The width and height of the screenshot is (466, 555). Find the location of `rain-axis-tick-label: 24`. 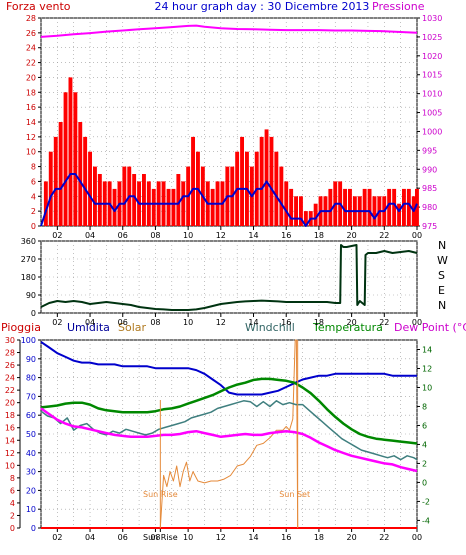

rain-axis-tick-label: 24 is located at coordinates (10, 378).